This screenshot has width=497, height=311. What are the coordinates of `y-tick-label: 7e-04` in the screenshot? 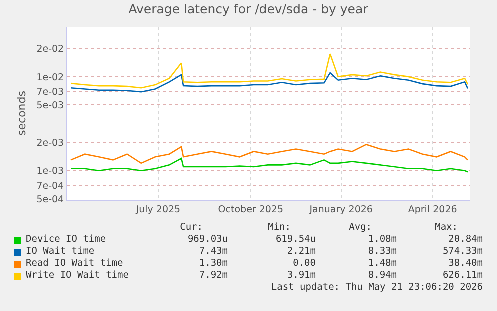 It's located at (50, 186).